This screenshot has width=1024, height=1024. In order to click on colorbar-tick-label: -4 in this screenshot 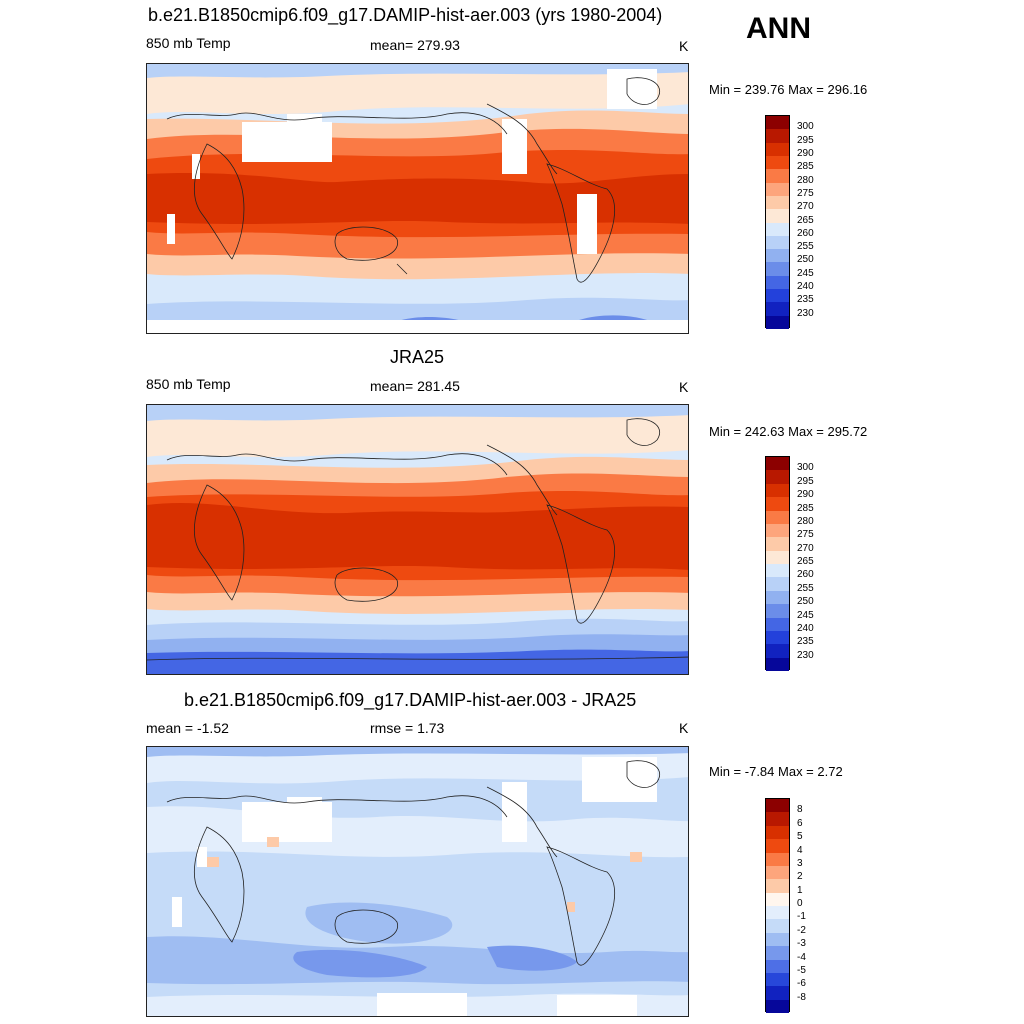, I will do `click(801, 957)`.